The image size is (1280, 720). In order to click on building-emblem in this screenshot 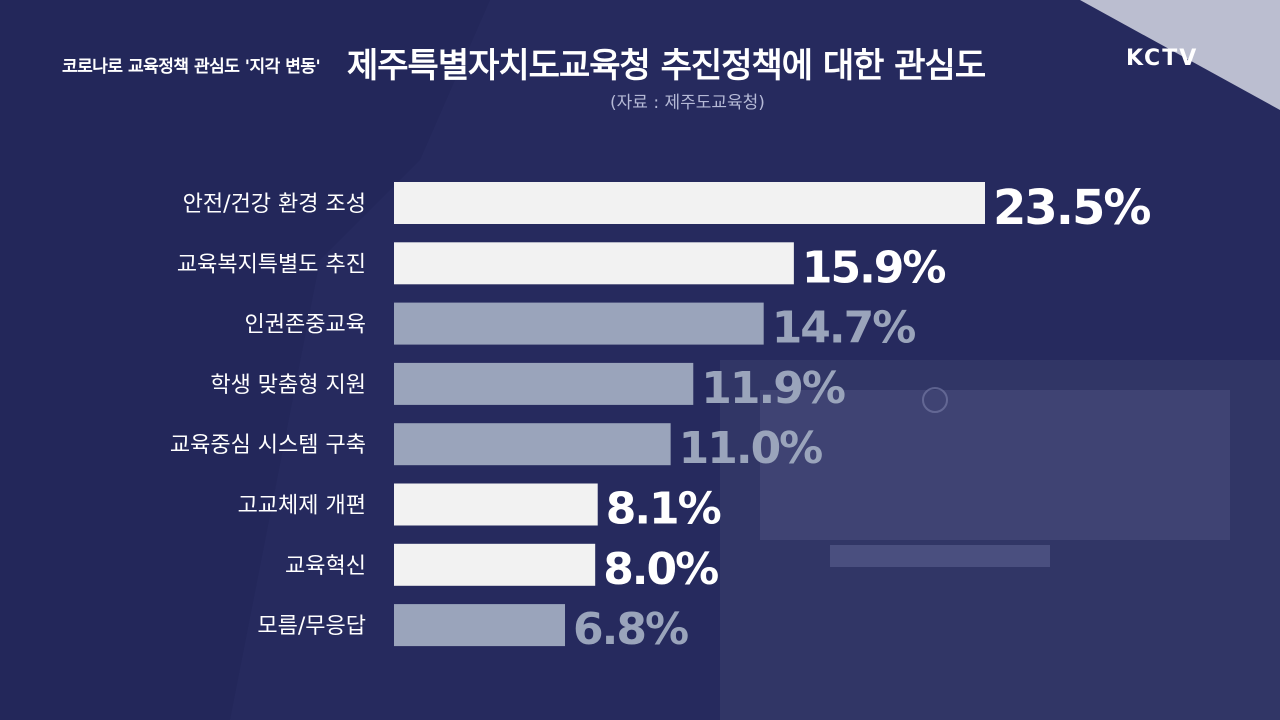, I will do `click(935, 400)`.